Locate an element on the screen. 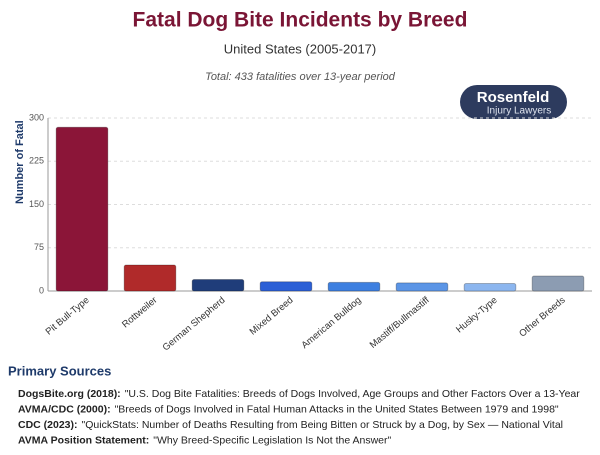 This screenshot has width=600, height=455. x-tick-label: Pit Bull-Type is located at coordinates (68, 316).